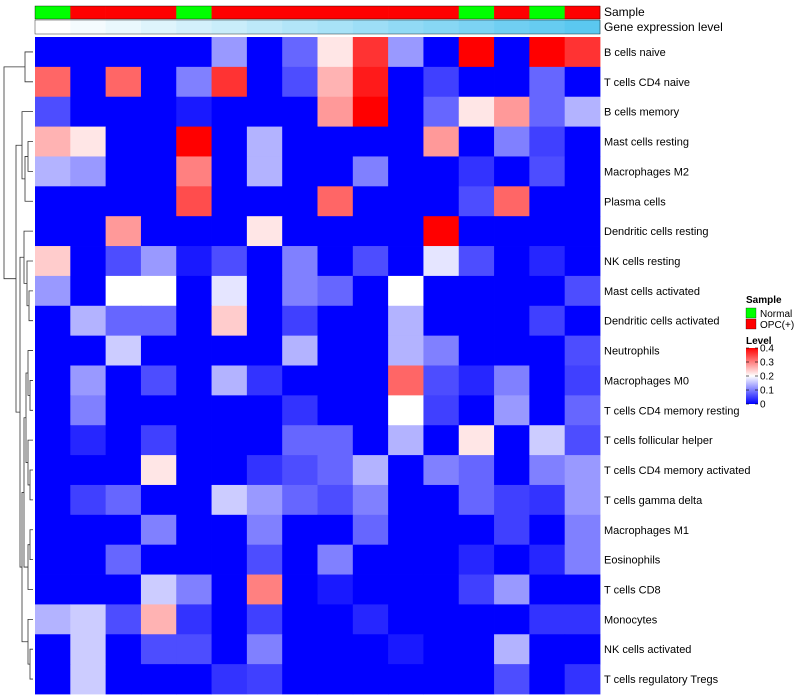 Image resolution: width=800 pixels, height=700 pixels. Describe the element at coordinates (632, 590) in the screenshot. I see `row-label: T cells CD8` at that location.